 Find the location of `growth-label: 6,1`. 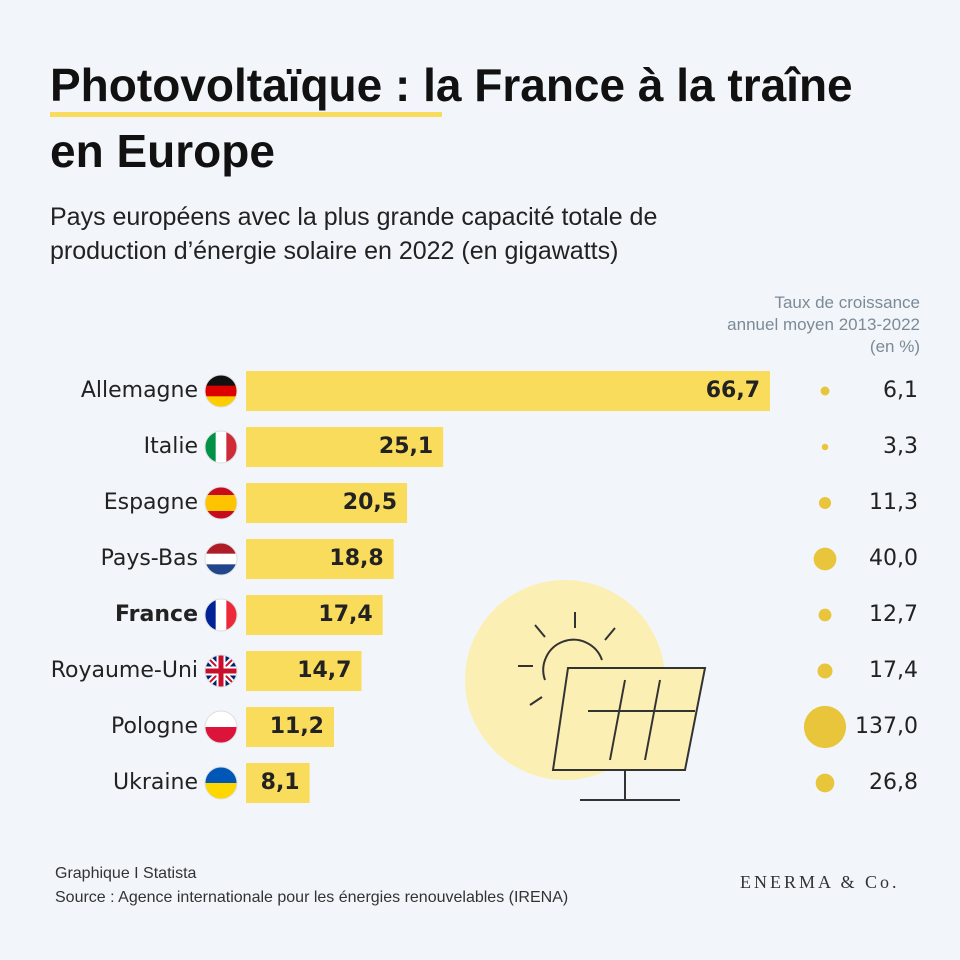

growth-label: 6,1 is located at coordinates (900, 390).